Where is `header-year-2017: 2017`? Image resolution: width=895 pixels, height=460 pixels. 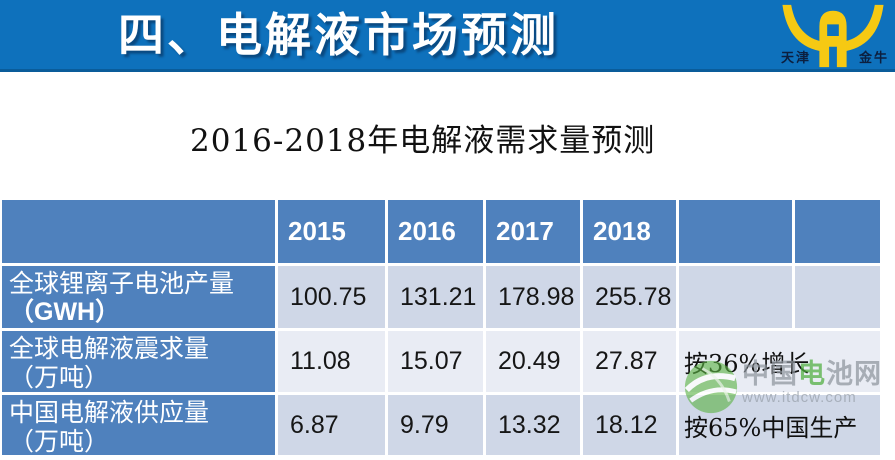
header-year-2017: 2017 is located at coordinates (533, 231).